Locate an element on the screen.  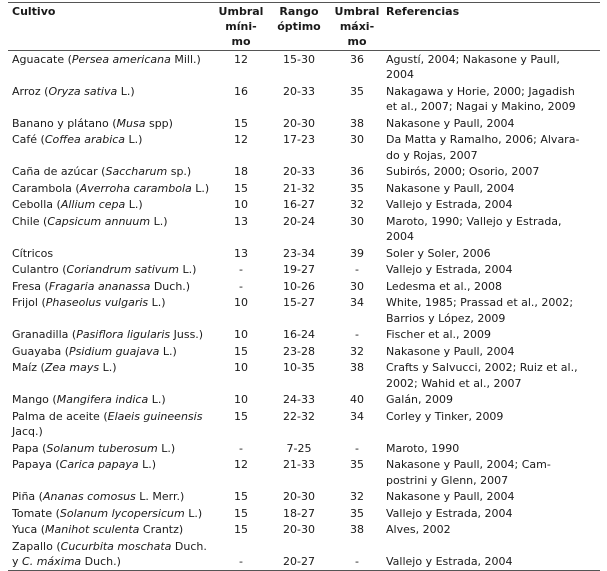
scientific-name: Musa is located at coordinates (131, 123).